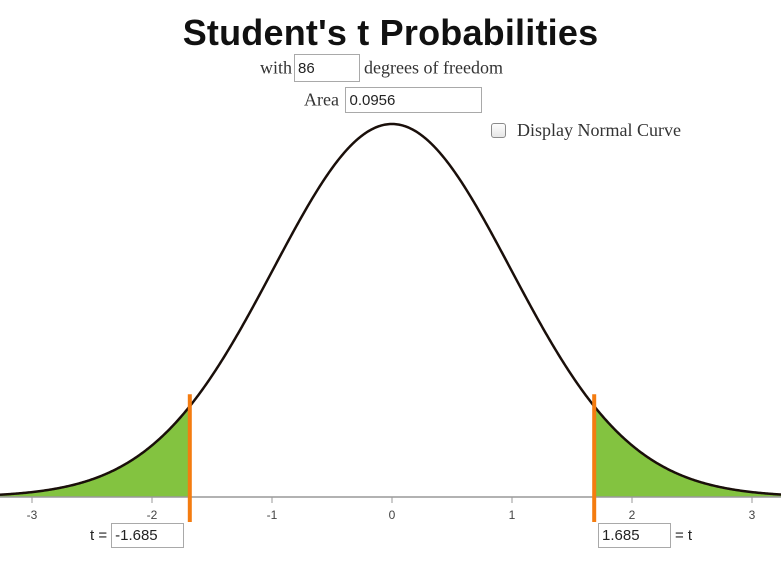 The height and width of the screenshot is (562, 781). What do you see at coordinates (414, 100) in the screenshot?
I see `area-input` at bounding box center [414, 100].